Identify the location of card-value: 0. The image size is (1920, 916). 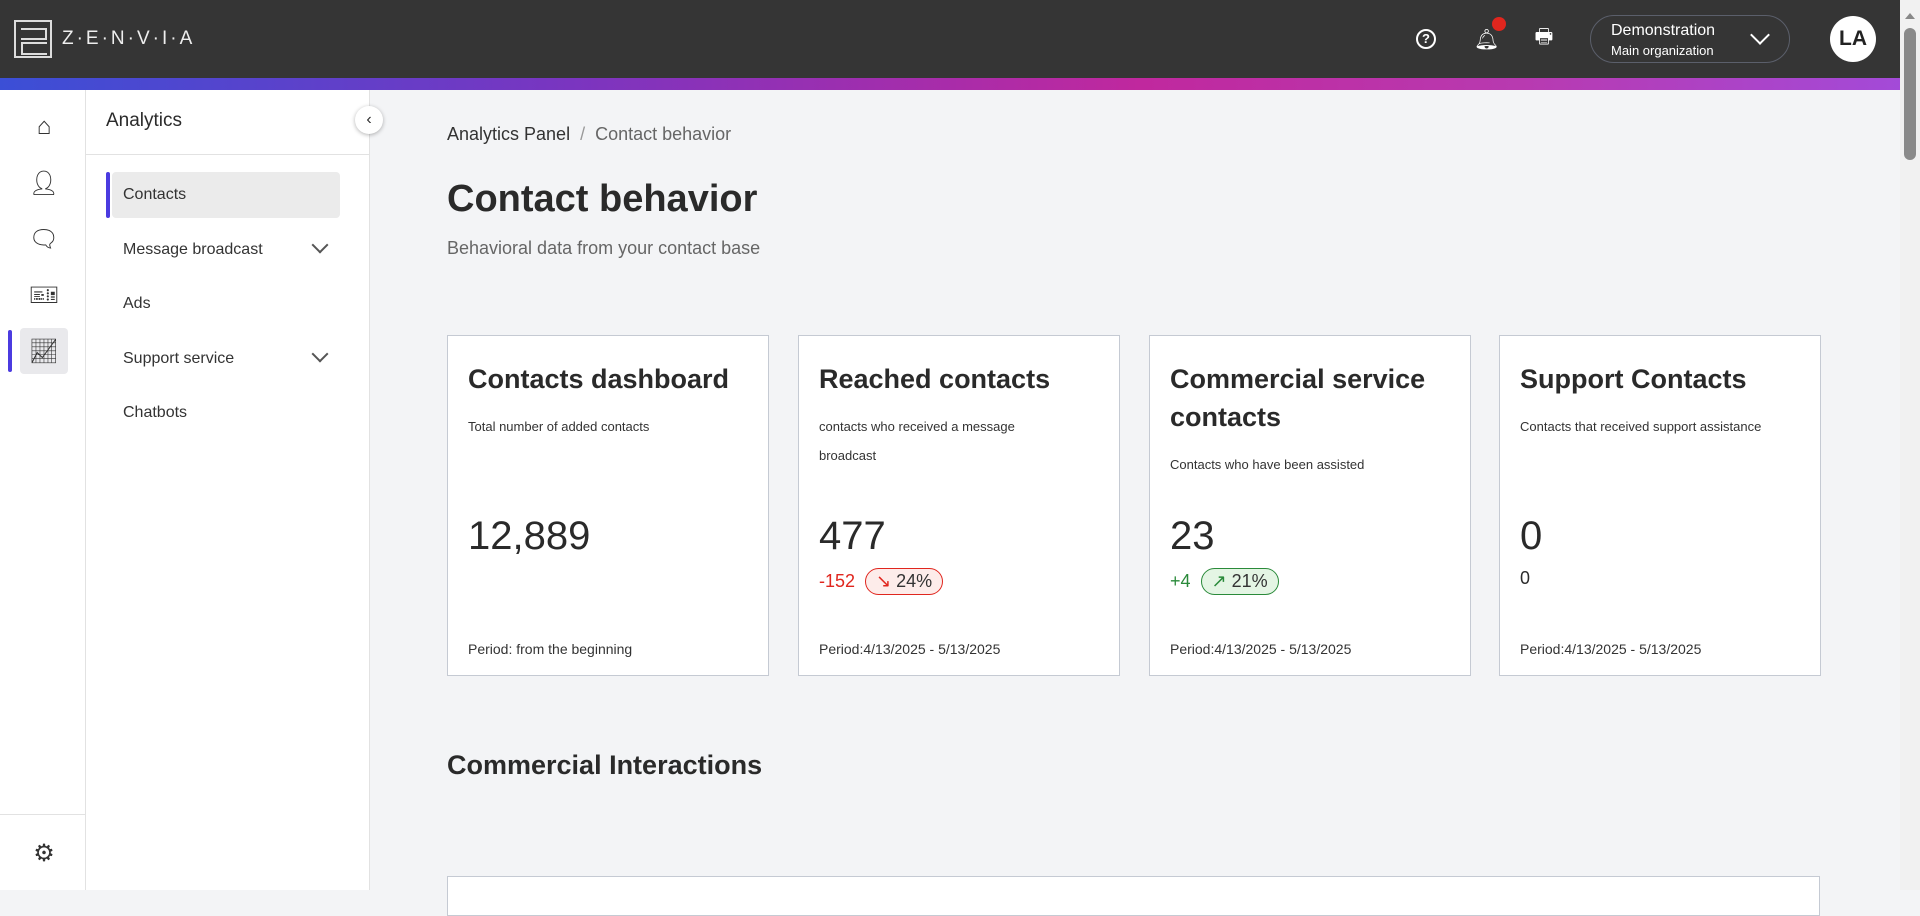
(1531, 536).